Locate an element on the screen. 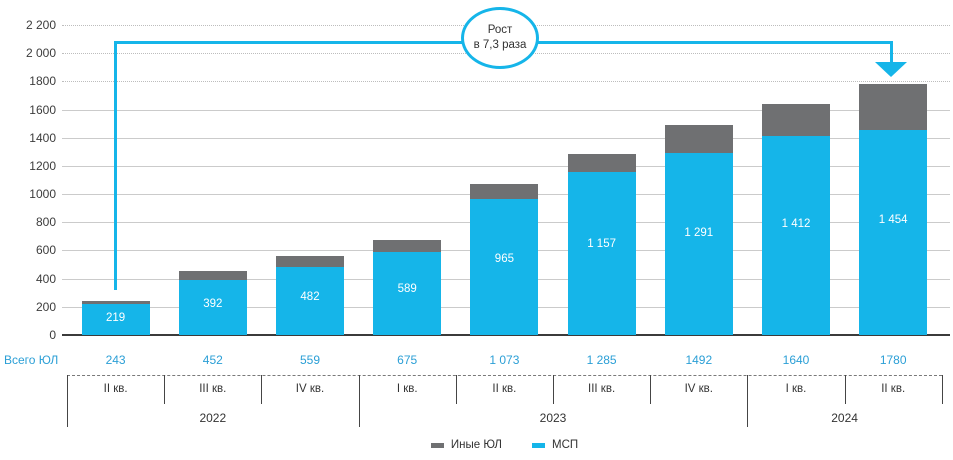 The width and height of the screenshot is (953, 460). bar-value-label: 1 157 is located at coordinates (601, 243).